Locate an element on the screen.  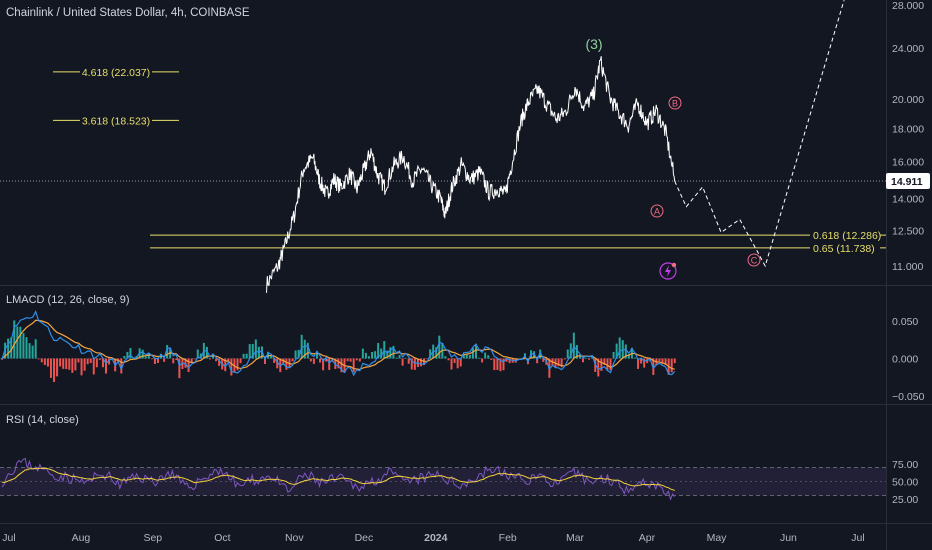
wave-label-b: B is located at coordinates (675, 104).